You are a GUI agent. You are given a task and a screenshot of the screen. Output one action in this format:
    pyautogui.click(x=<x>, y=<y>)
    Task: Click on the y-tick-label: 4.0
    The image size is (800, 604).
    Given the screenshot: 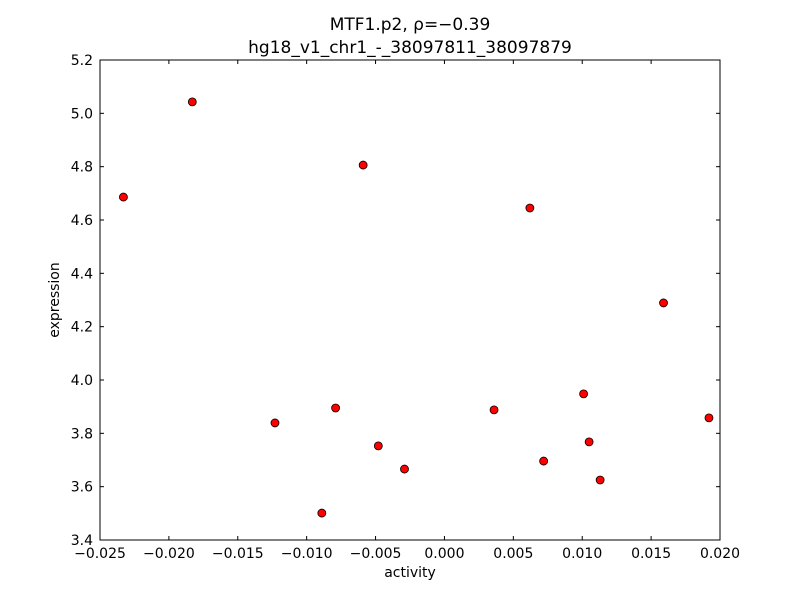 What is the action you would take?
    pyautogui.click(x=82, y=381)
    